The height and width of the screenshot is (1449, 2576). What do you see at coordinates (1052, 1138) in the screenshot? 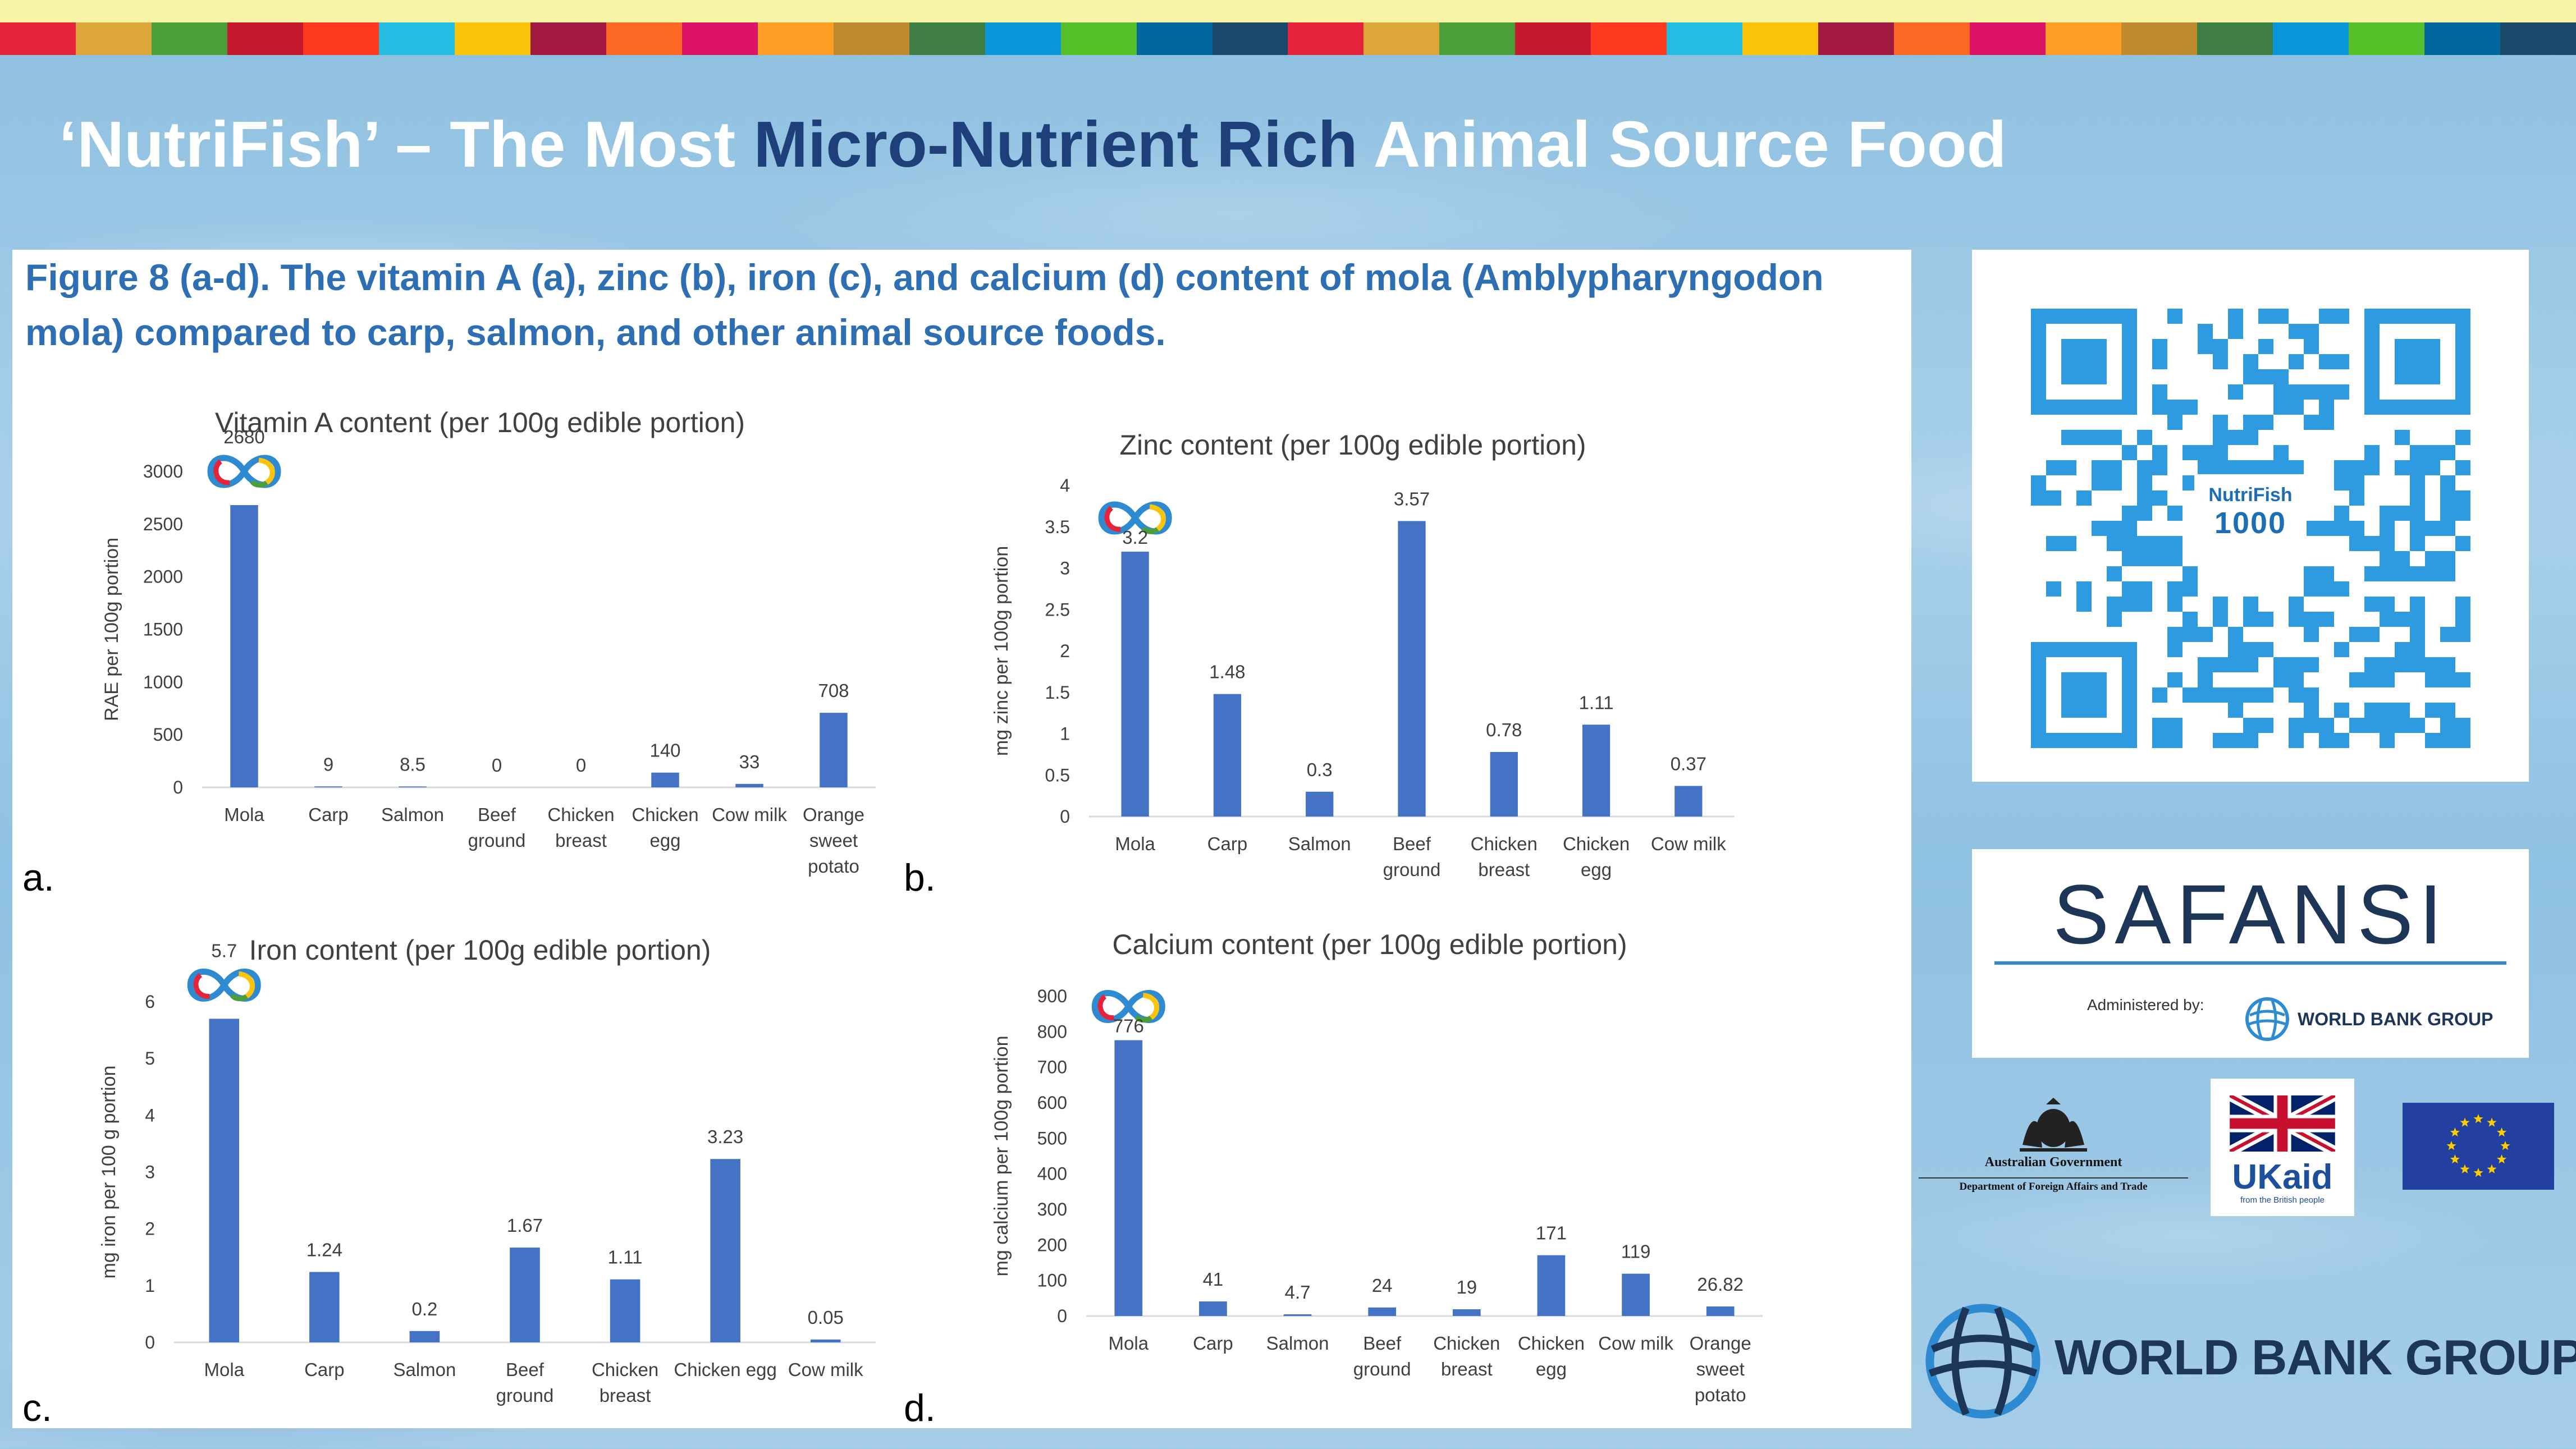
I see `y-tick-label: 500` at bounding box center [1052, 1138].